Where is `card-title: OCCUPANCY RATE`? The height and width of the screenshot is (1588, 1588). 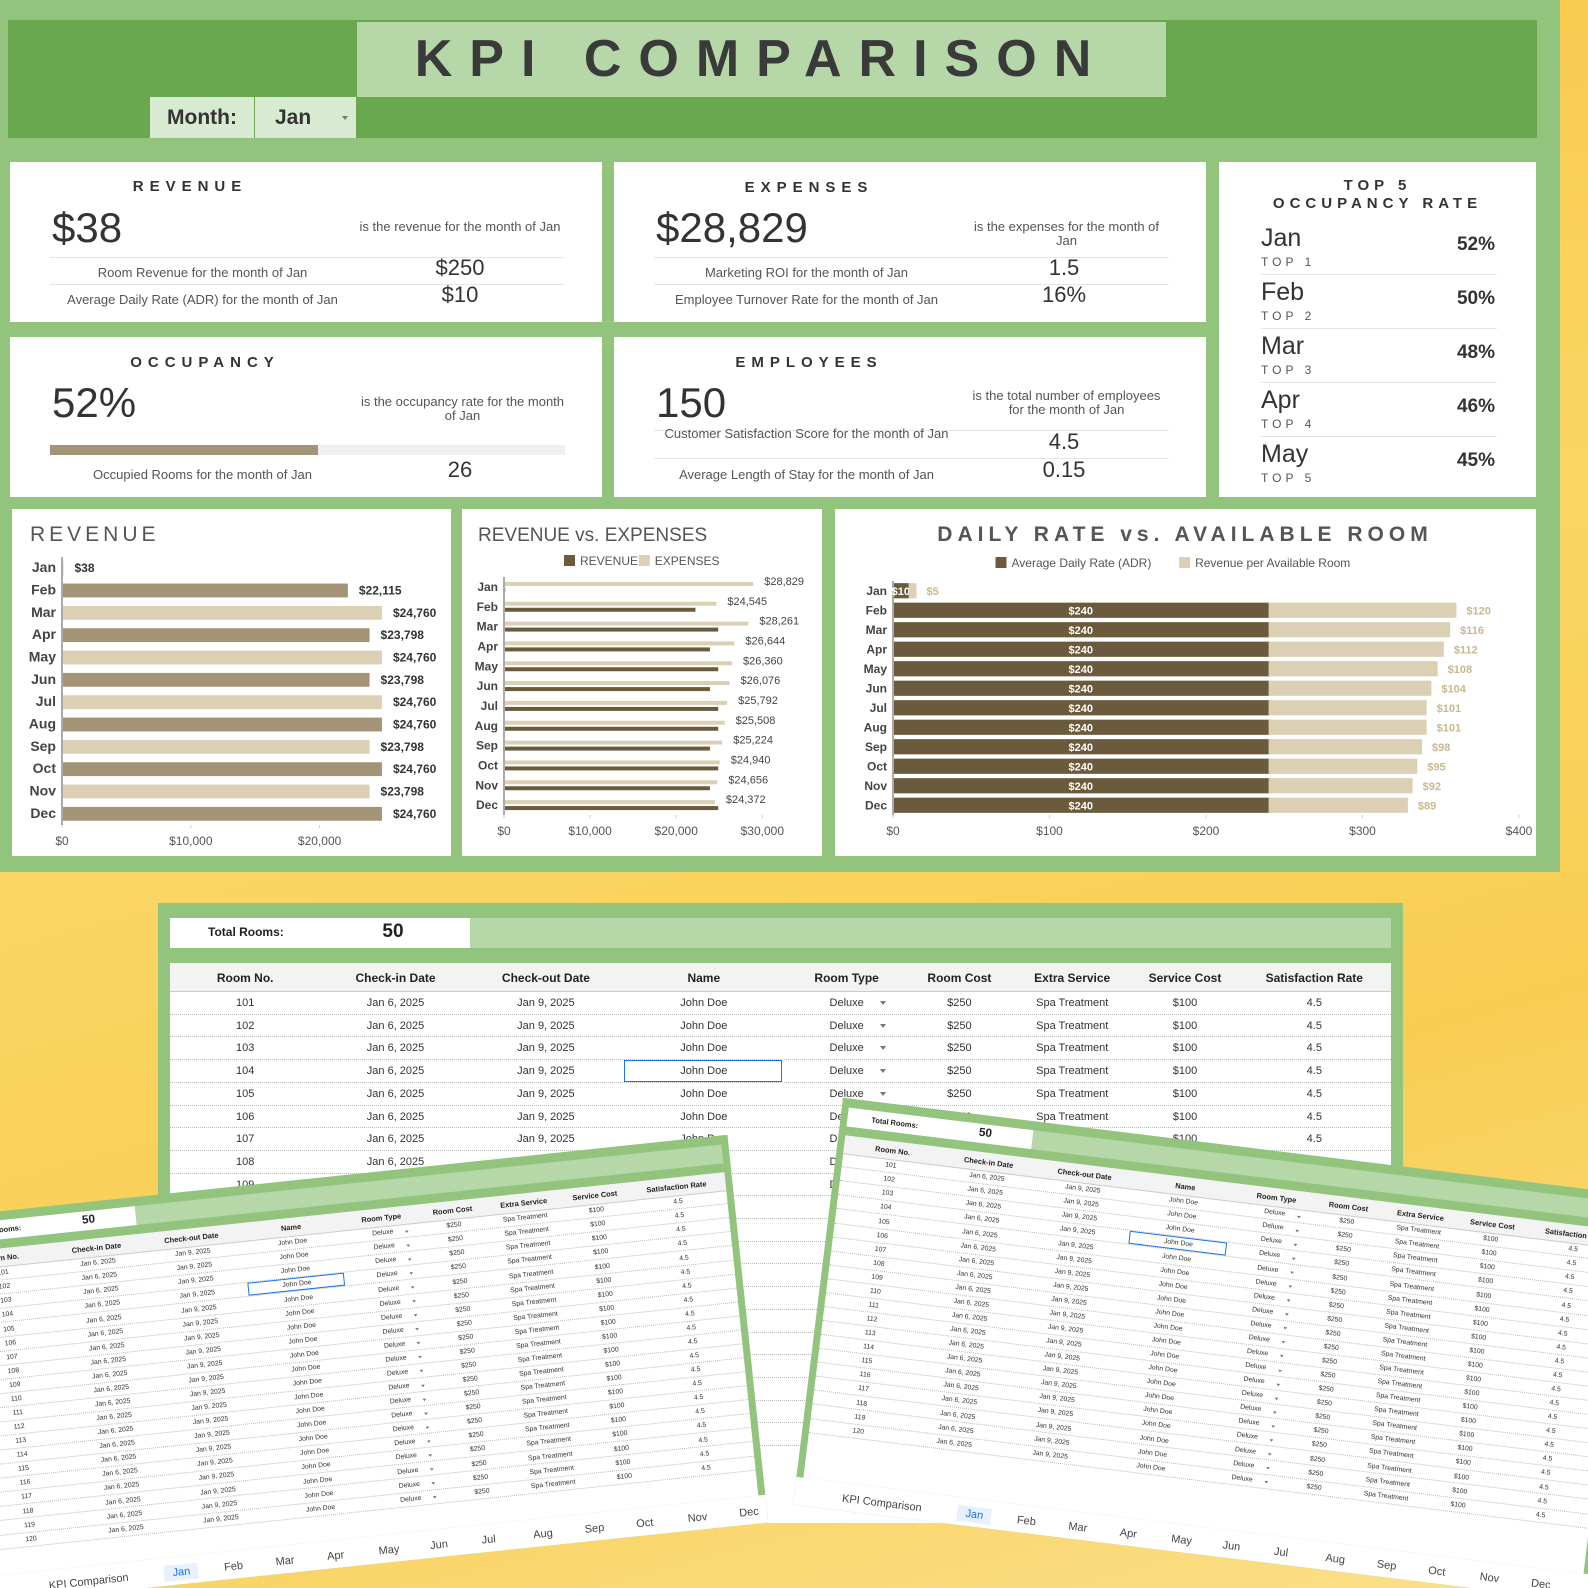
card-title: OCCUPANCY RATE is located at coordinates (1377, 203).